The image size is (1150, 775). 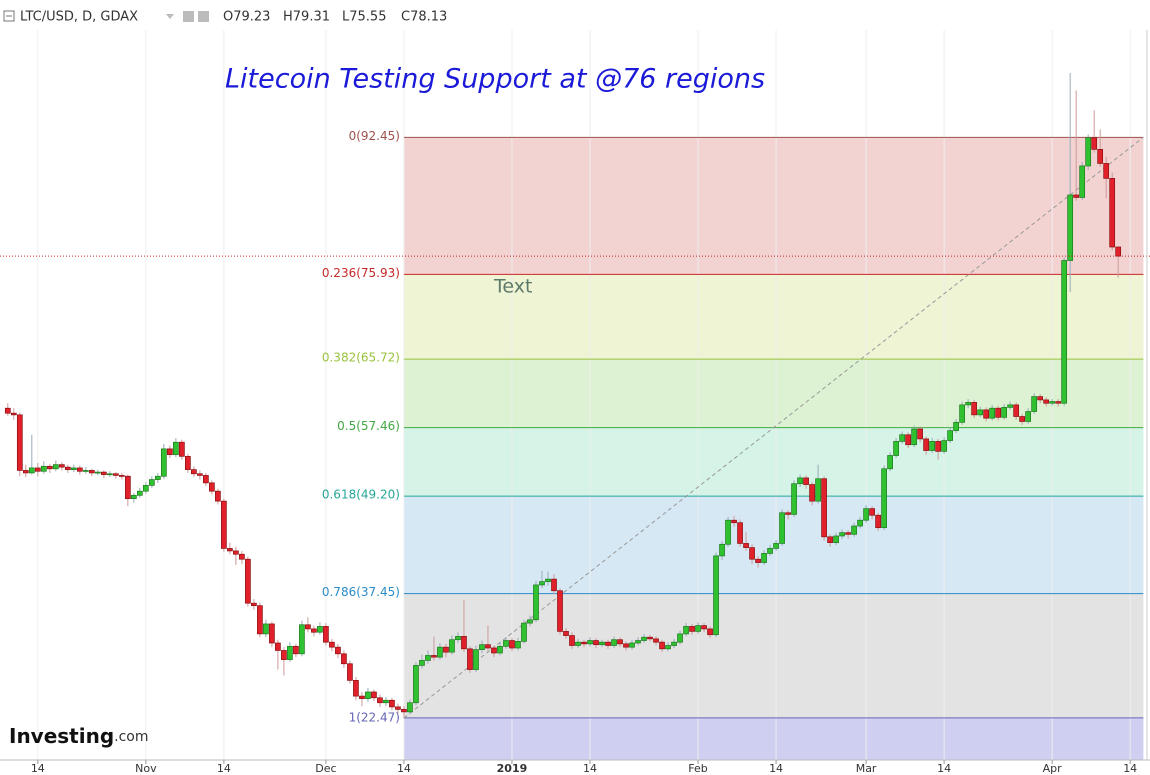 I want to click on x-tick-label: Nov, so click(x=146, y=768).